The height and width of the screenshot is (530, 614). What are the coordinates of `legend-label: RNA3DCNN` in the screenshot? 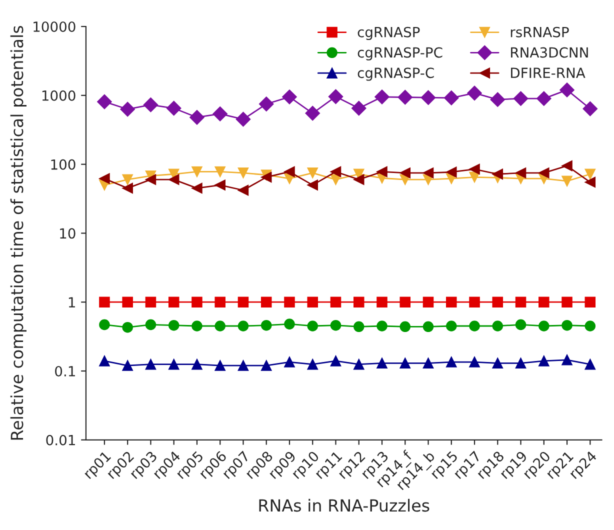 It's located at (549, 52).